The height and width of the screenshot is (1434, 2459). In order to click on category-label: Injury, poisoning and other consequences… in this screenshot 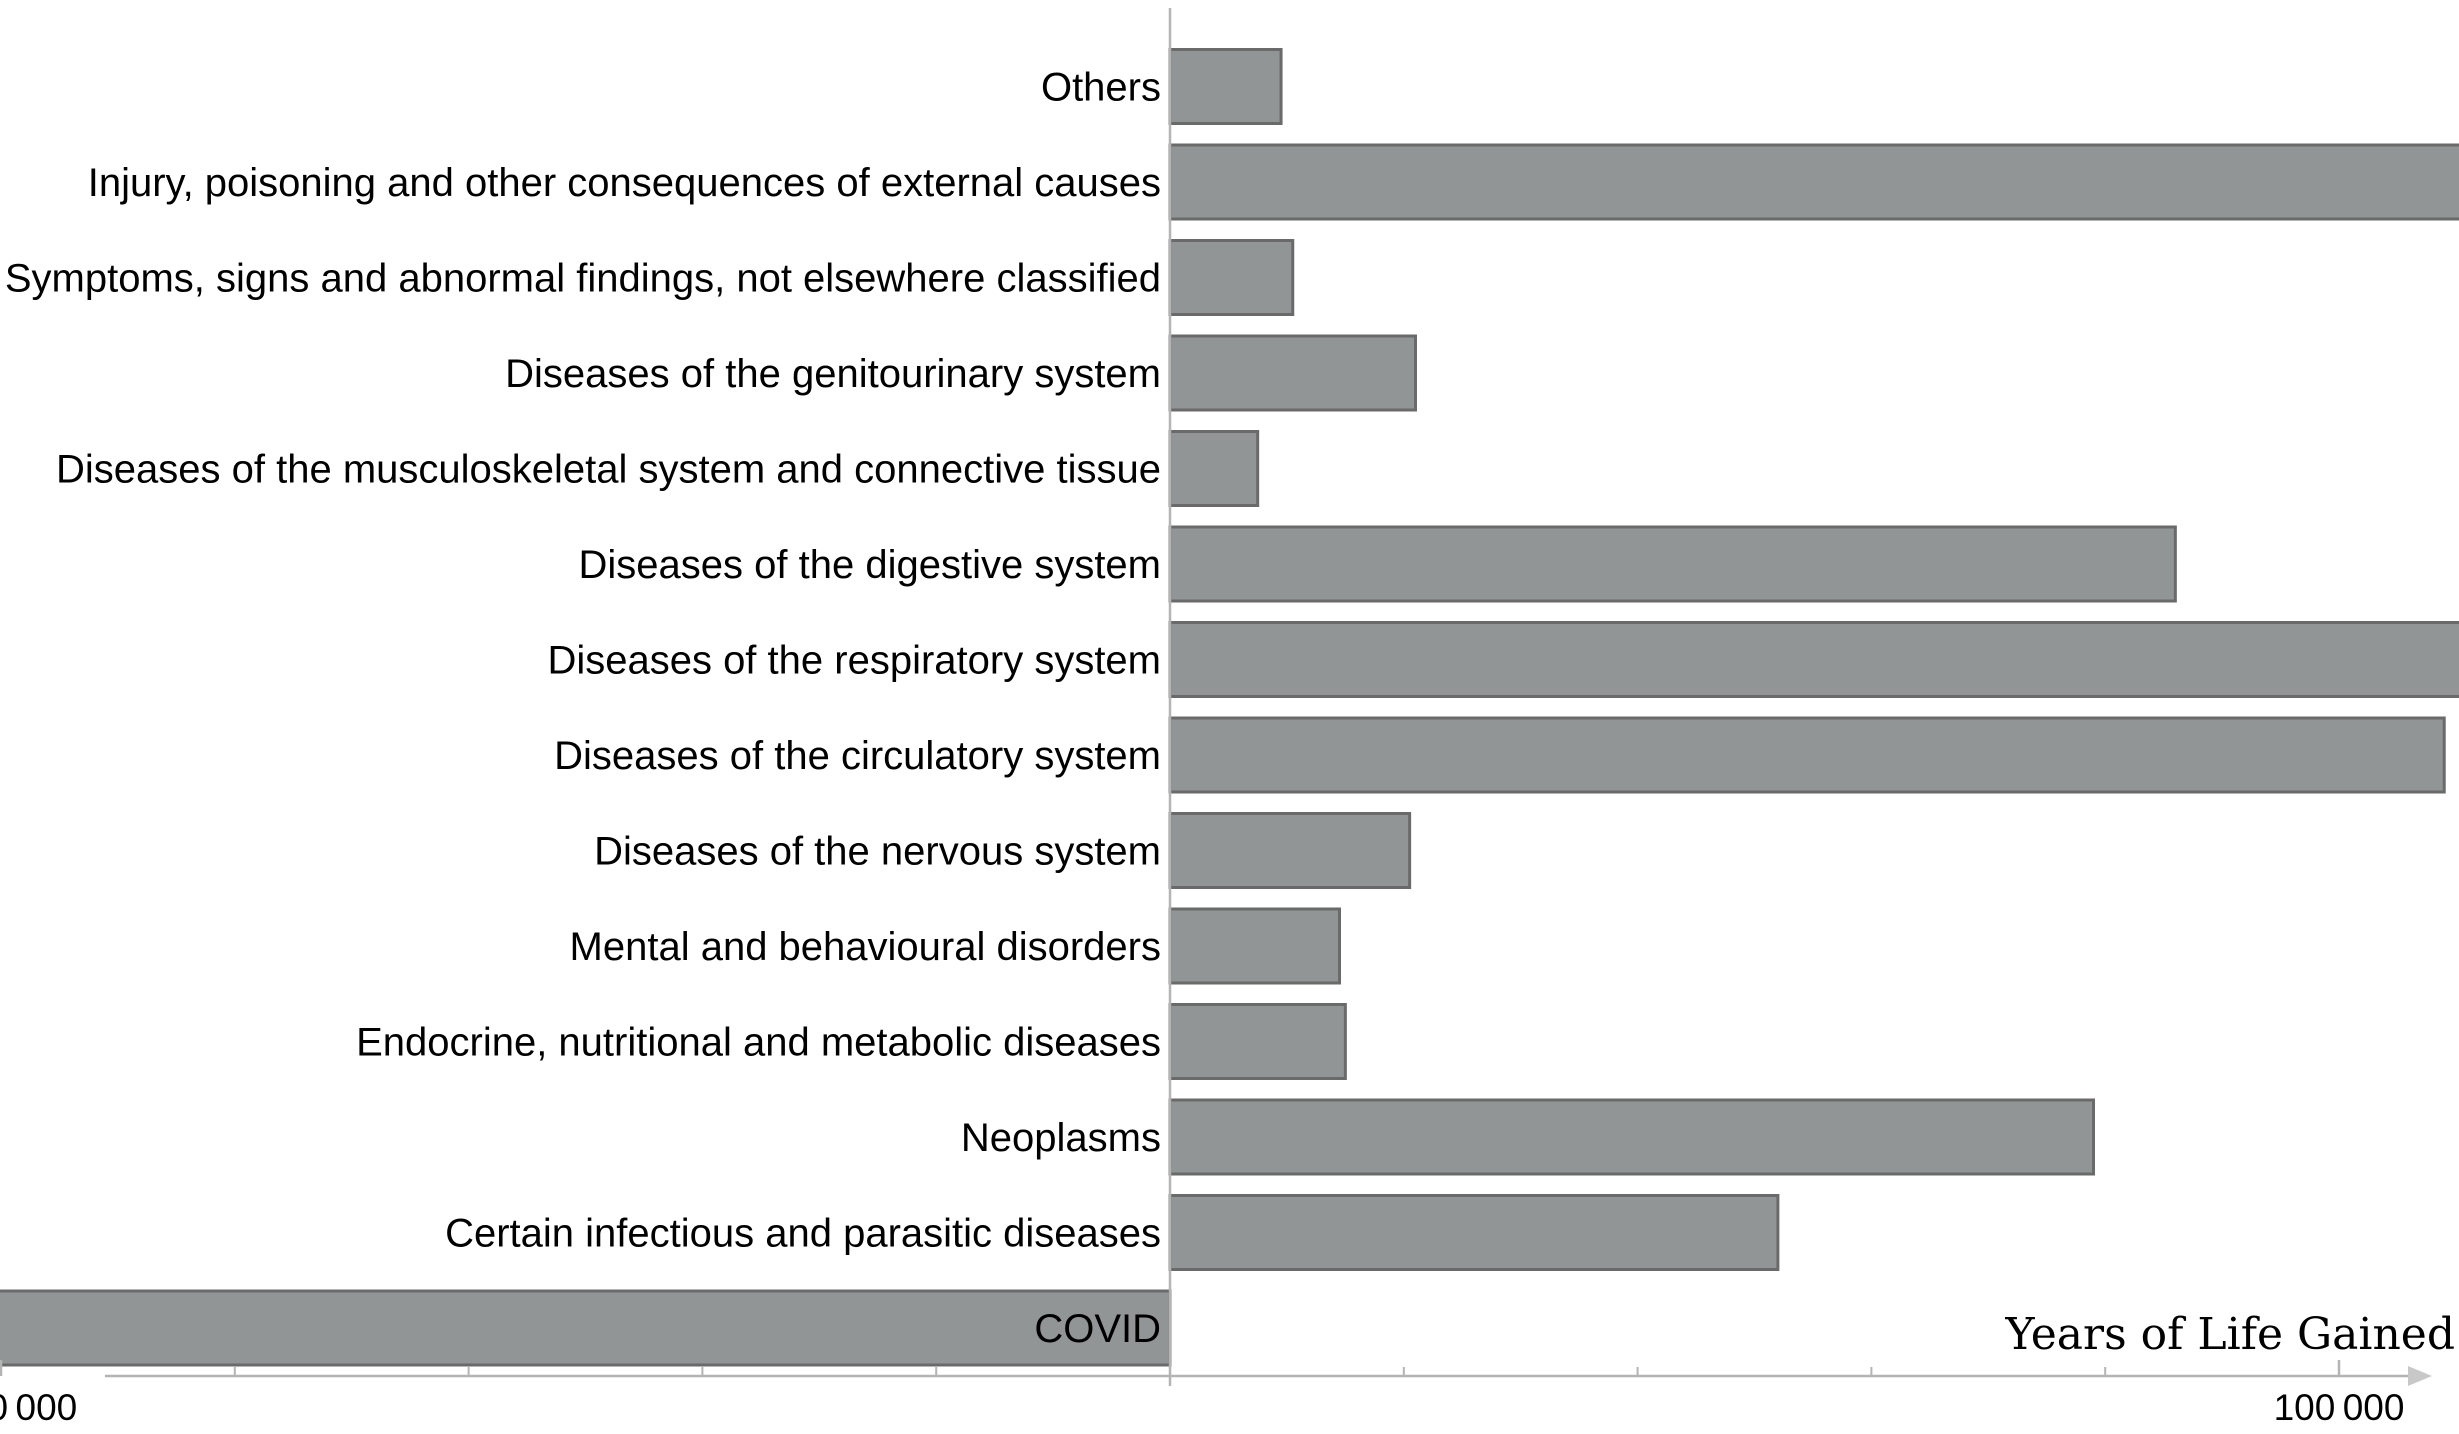, I will do `click(624, 183)`.